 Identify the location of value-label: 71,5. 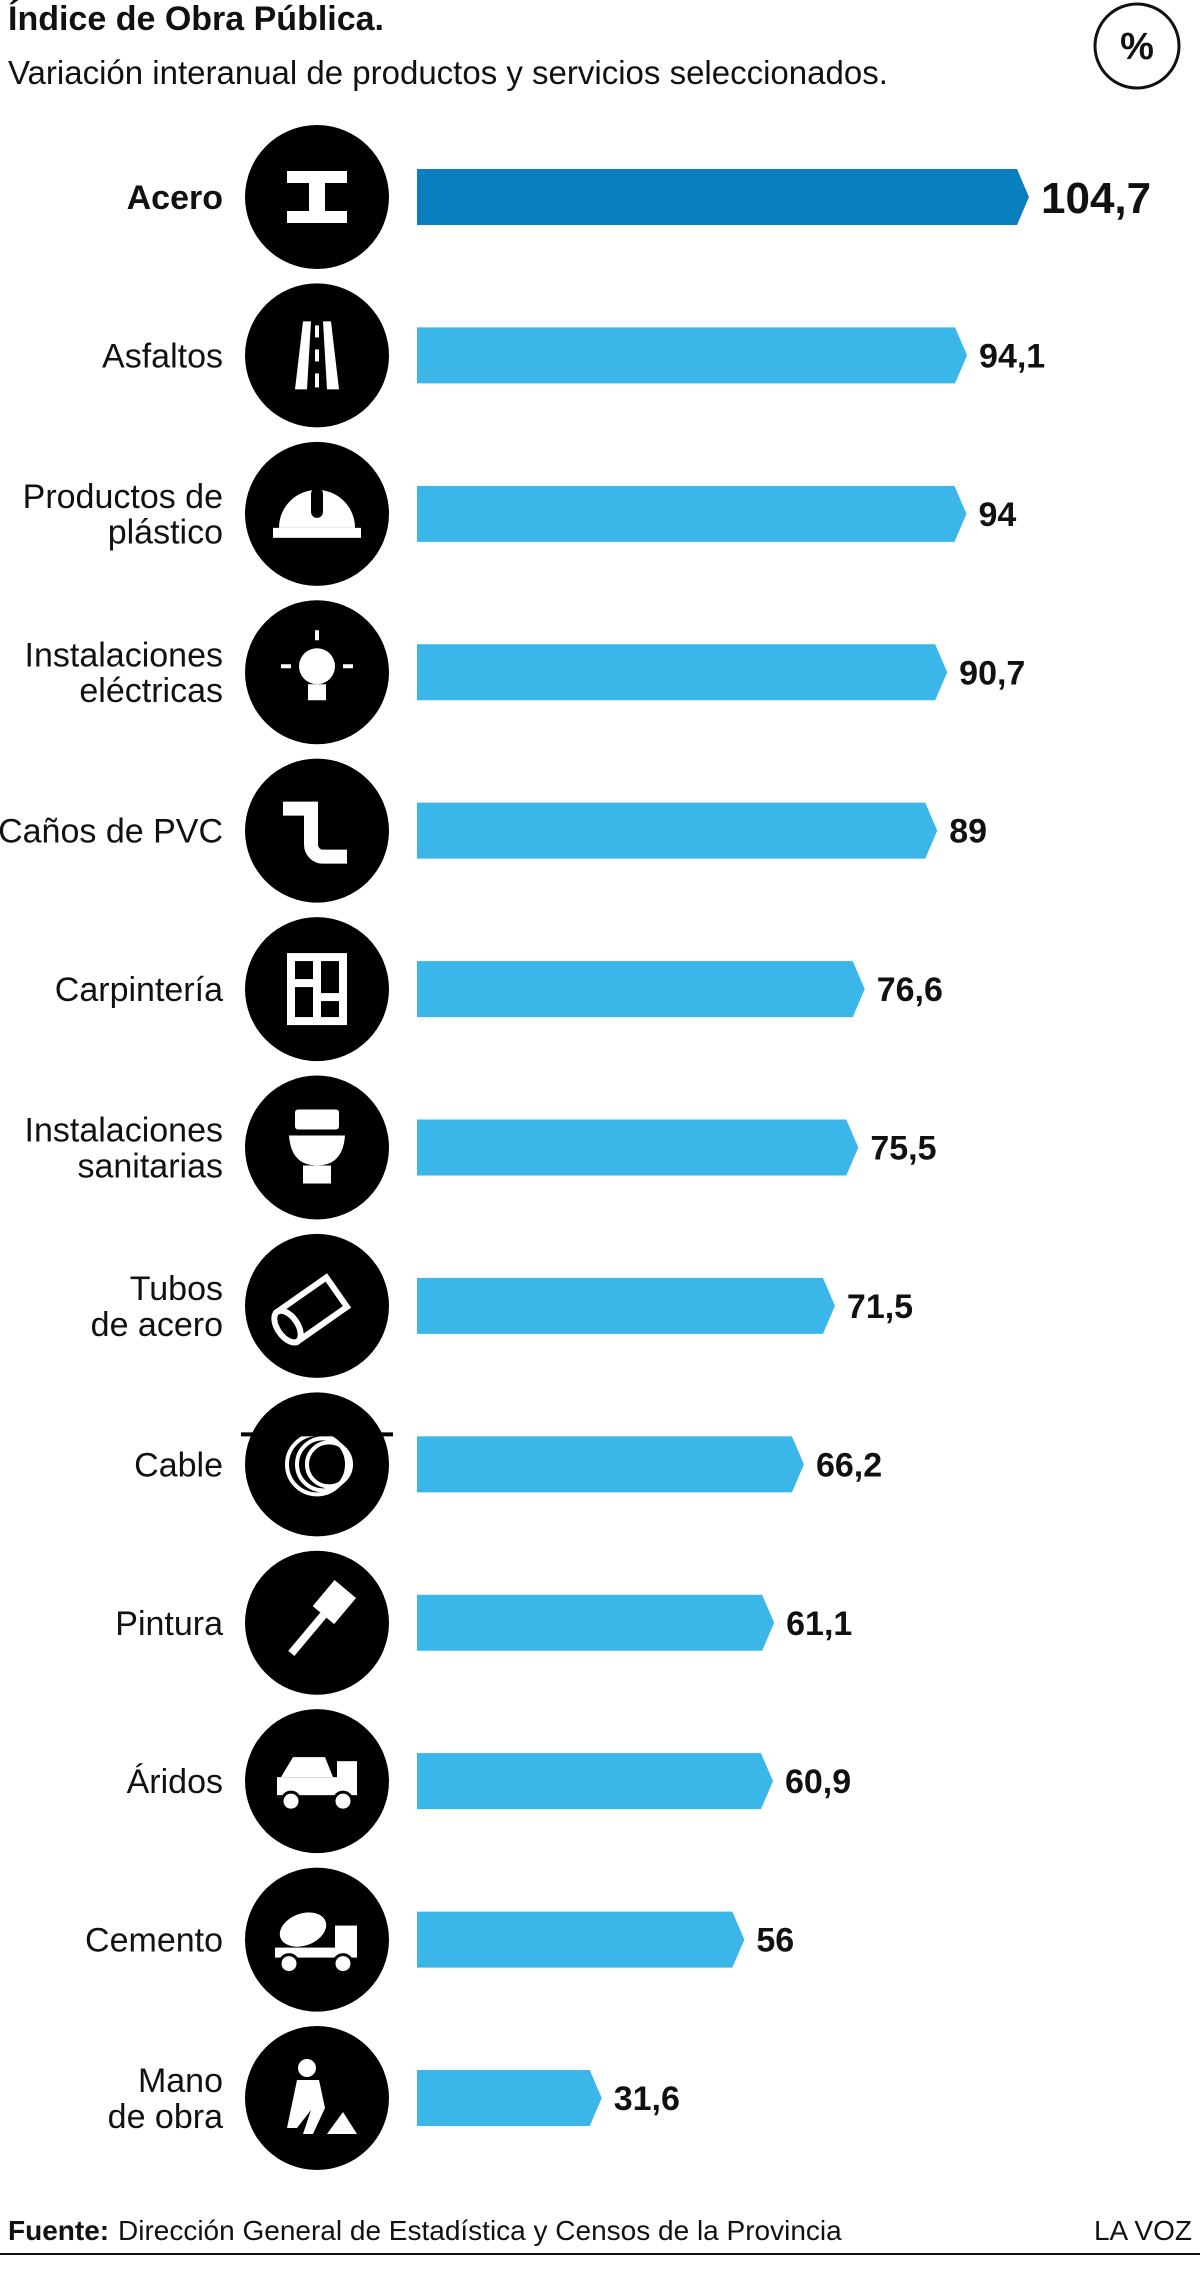
(880, 1307).